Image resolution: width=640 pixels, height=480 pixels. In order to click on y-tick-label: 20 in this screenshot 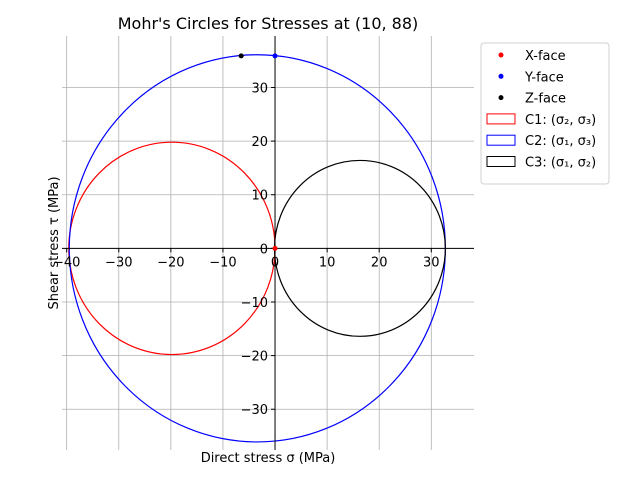, I will do `click(259, 142)`.